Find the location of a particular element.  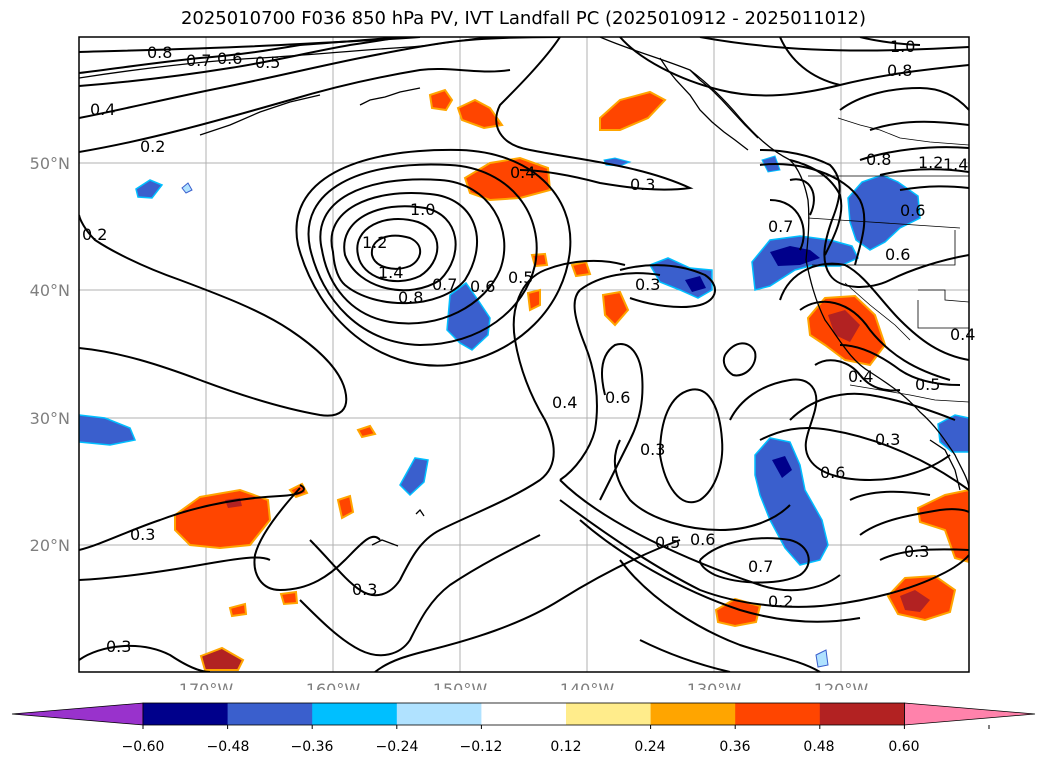

colorbar-extend-min is located at coordinates (77, 714).